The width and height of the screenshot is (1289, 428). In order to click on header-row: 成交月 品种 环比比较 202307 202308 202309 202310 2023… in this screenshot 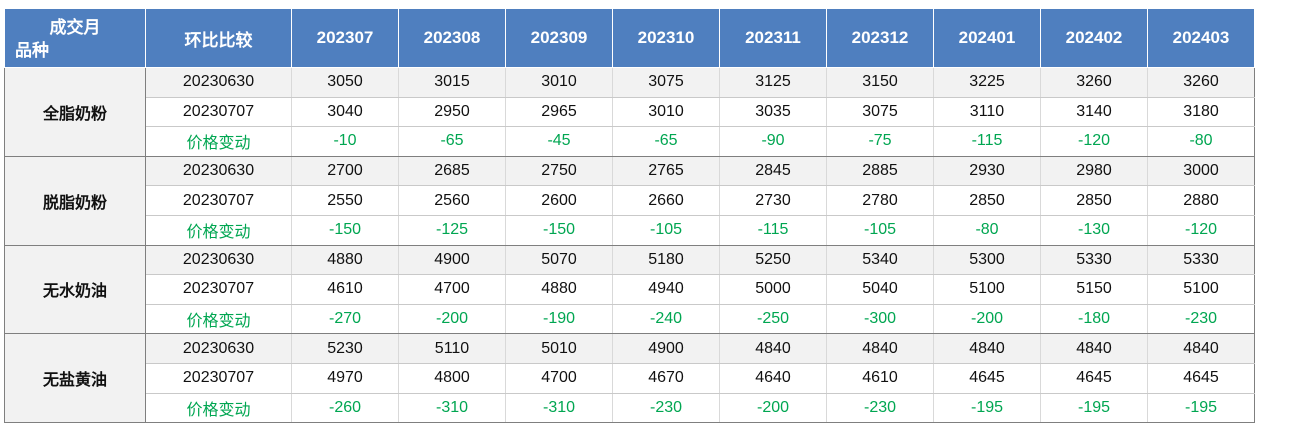, I will do `click(629, 38)`.